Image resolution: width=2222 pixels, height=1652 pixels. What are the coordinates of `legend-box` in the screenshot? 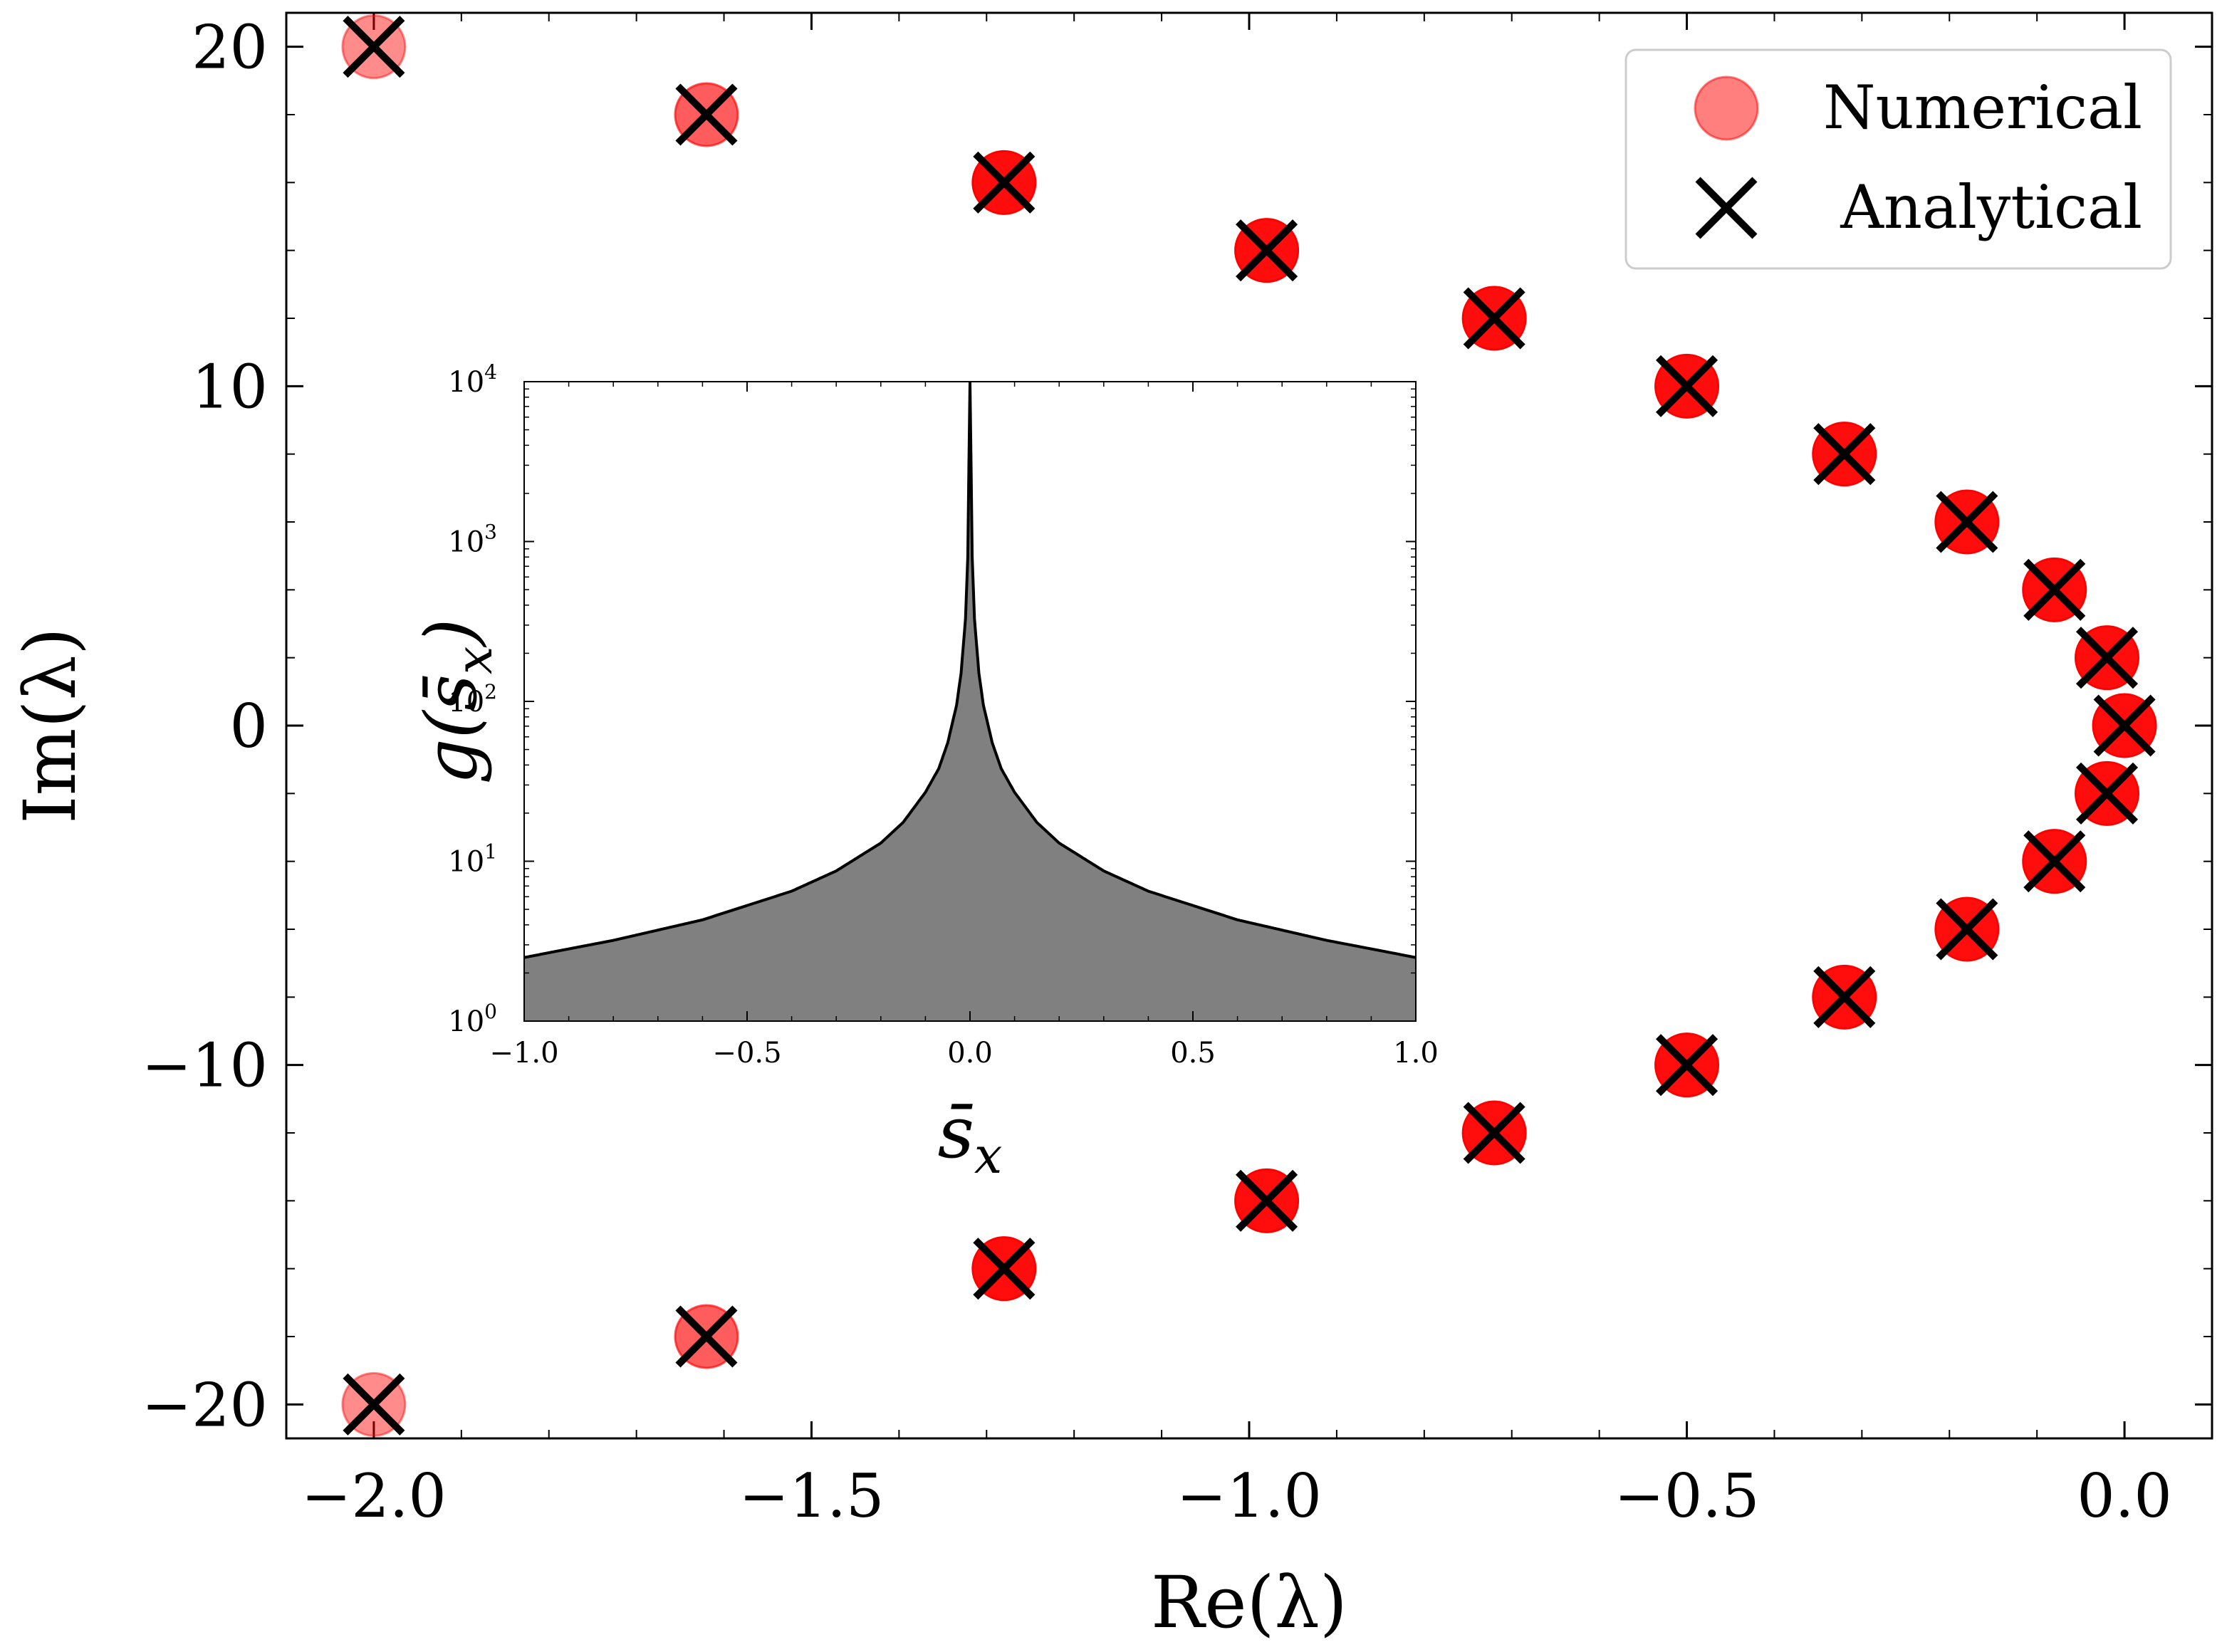 It's located at (1898, 159).